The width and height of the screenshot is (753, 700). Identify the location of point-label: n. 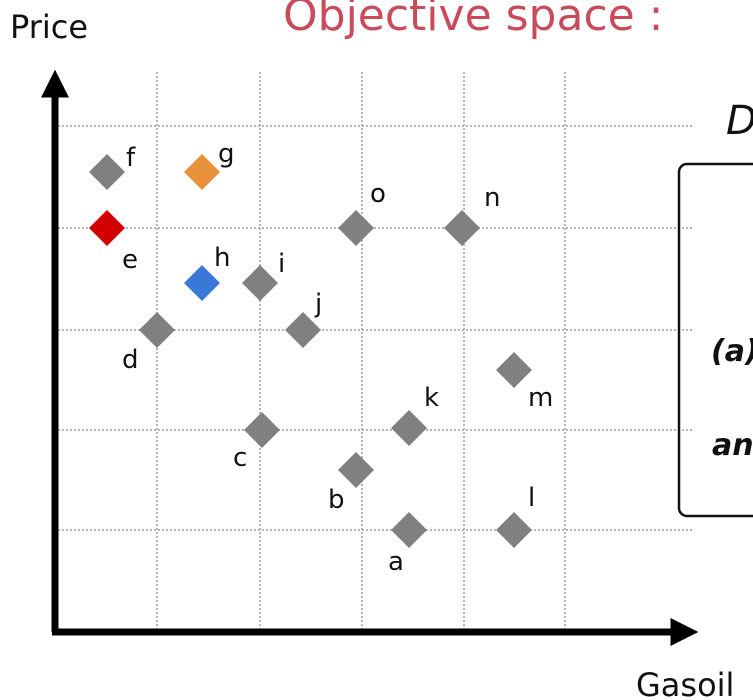
(492, 198).